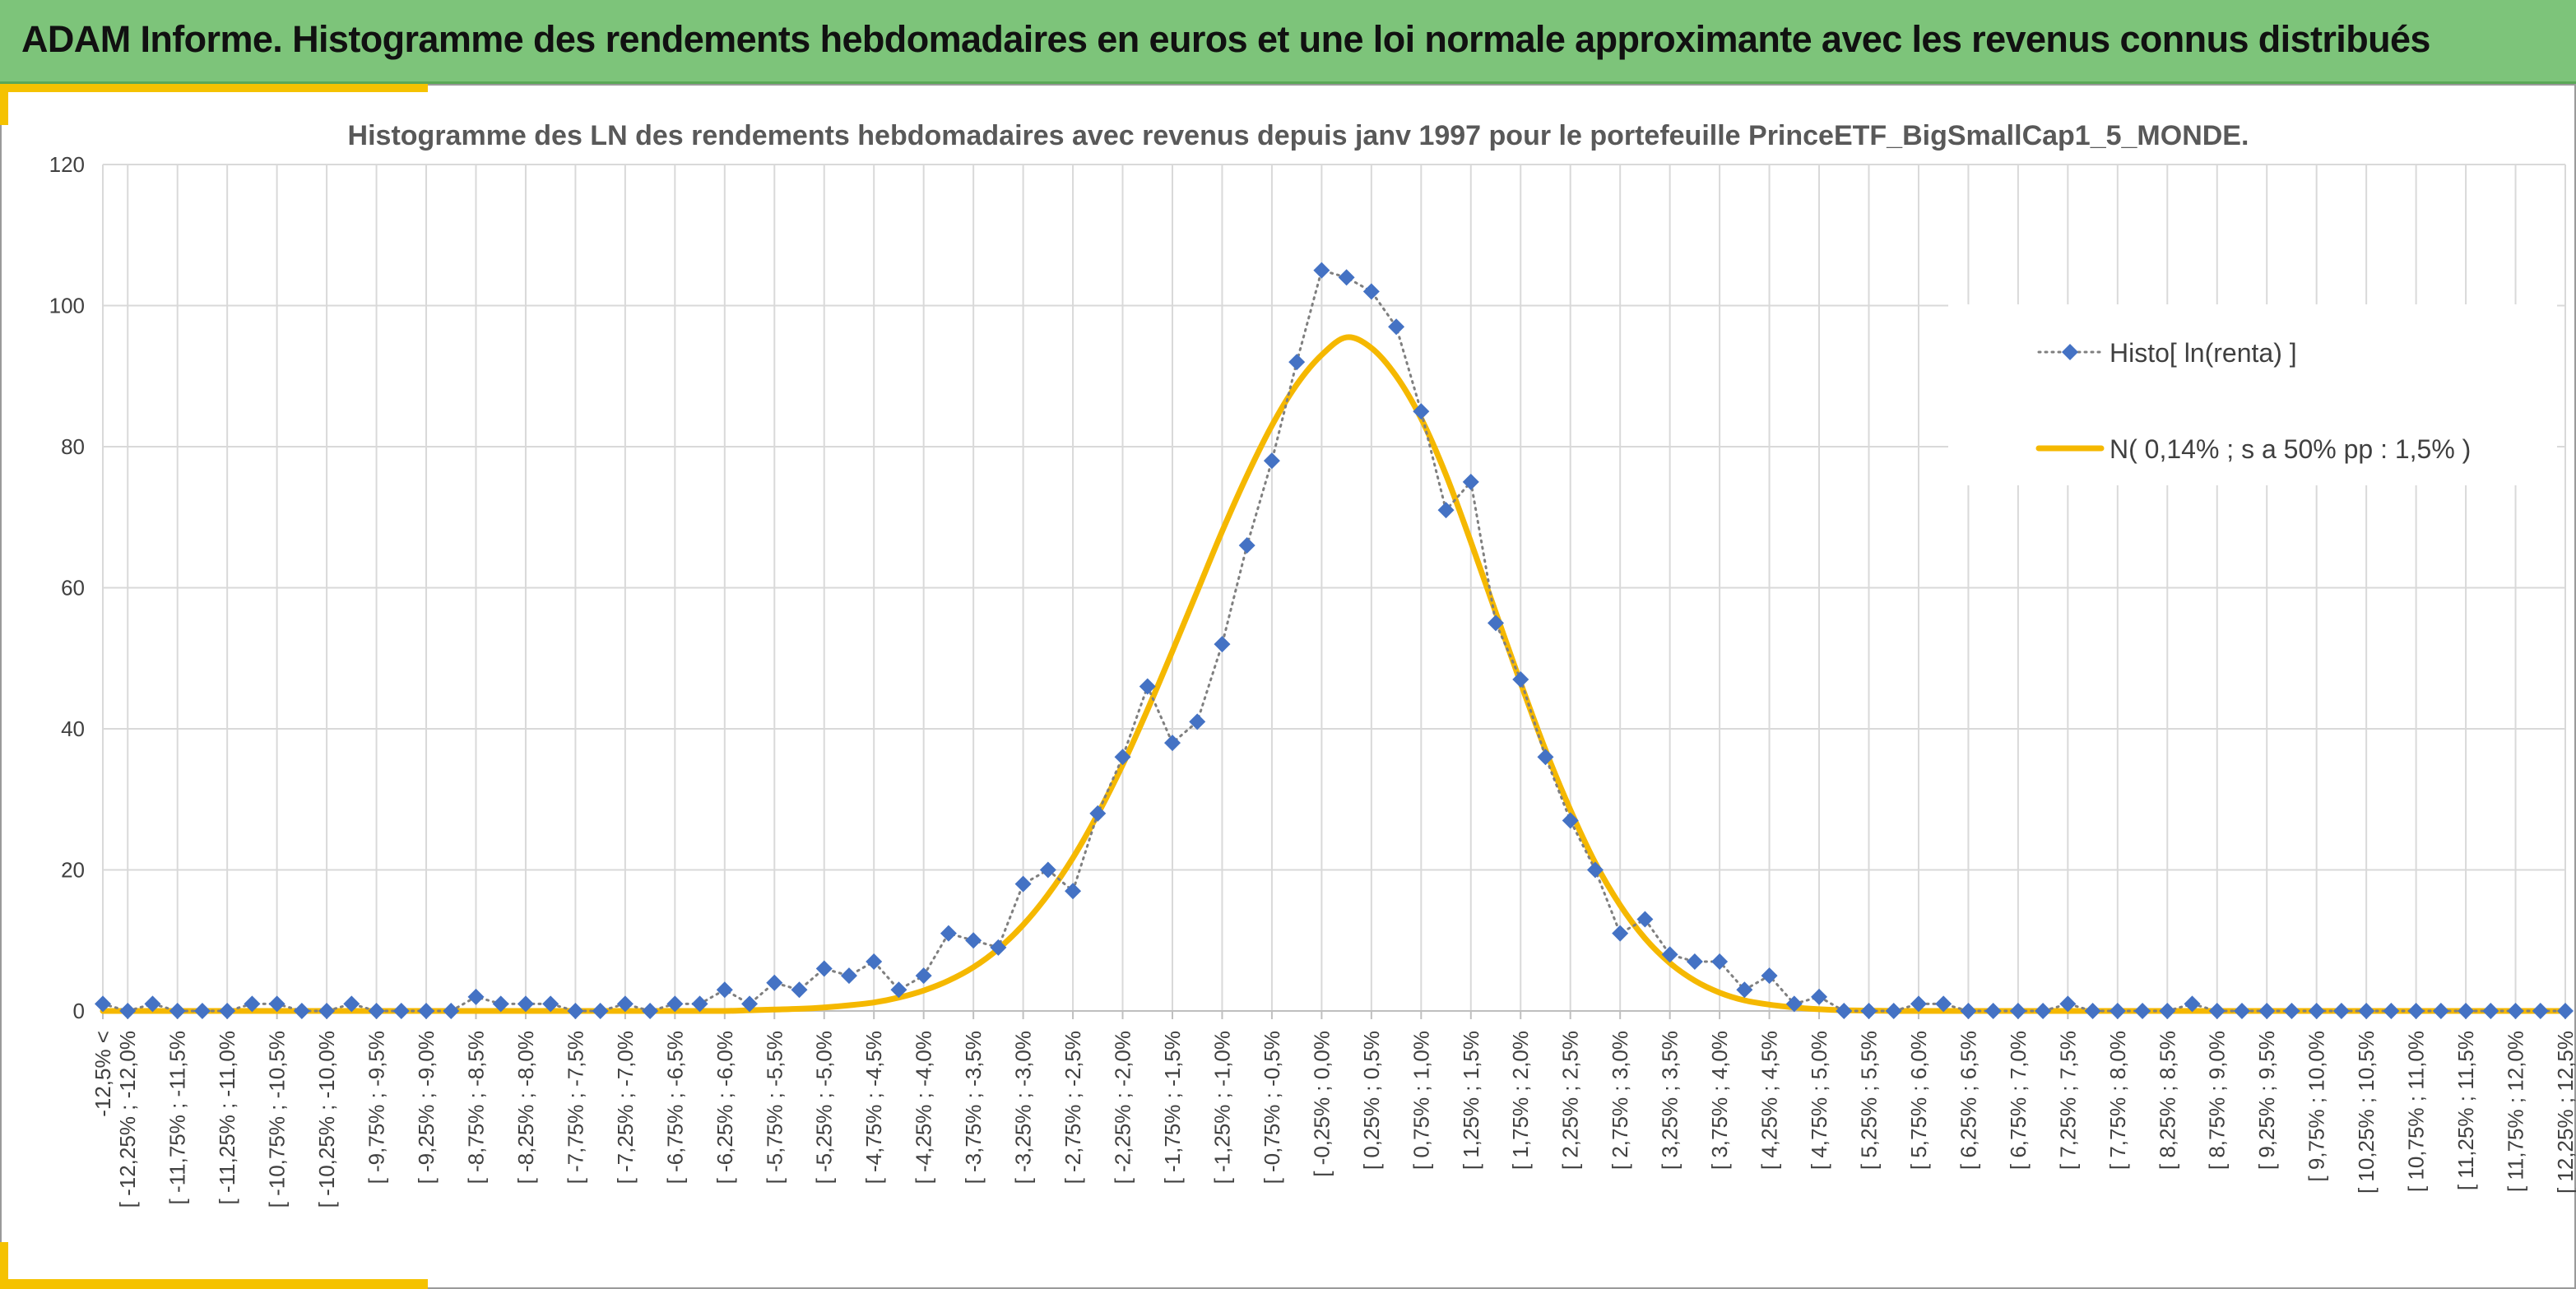 This screenshot has width=2576, height=1289. I want to click on x-tick-label: [ 8,25% ; 8,5%, so click(2167, 1100).